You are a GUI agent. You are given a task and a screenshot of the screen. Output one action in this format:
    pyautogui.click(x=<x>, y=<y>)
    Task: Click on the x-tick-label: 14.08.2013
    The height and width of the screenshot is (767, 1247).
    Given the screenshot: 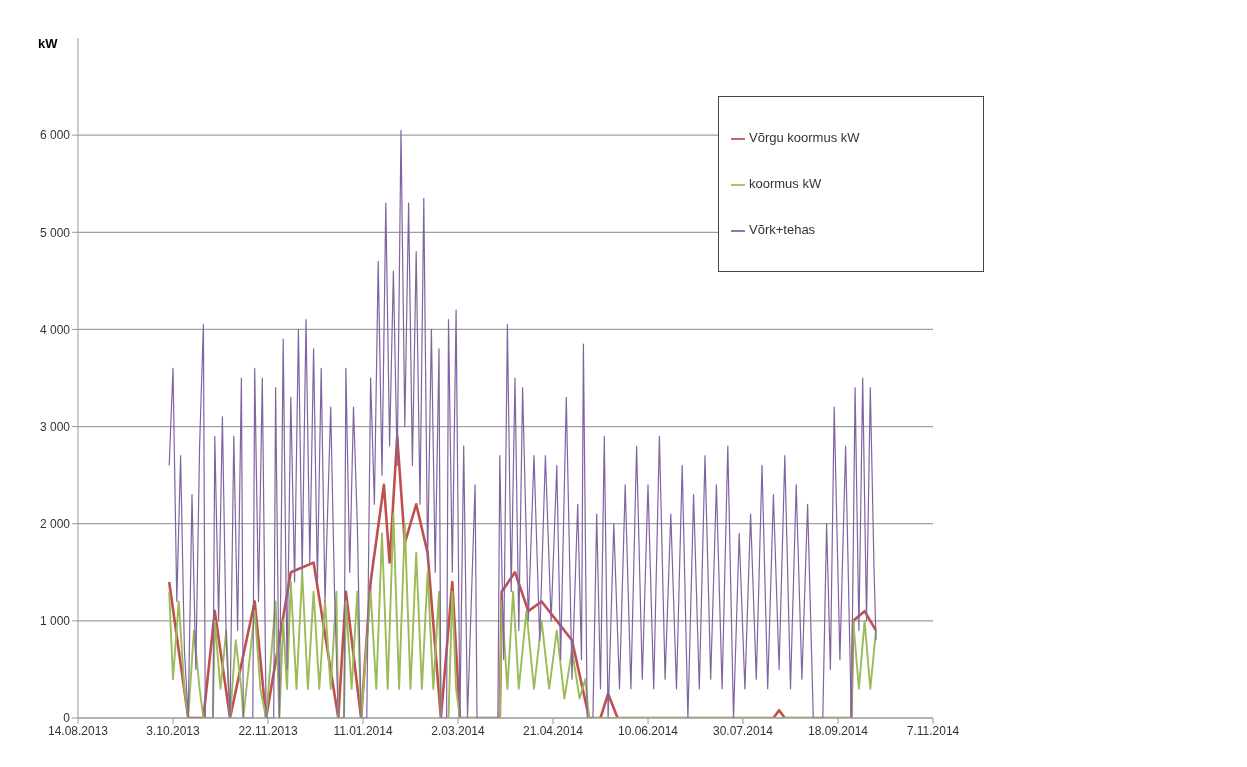 What is the action you would take?
    pyautogui.click(x=78, y=730)
    